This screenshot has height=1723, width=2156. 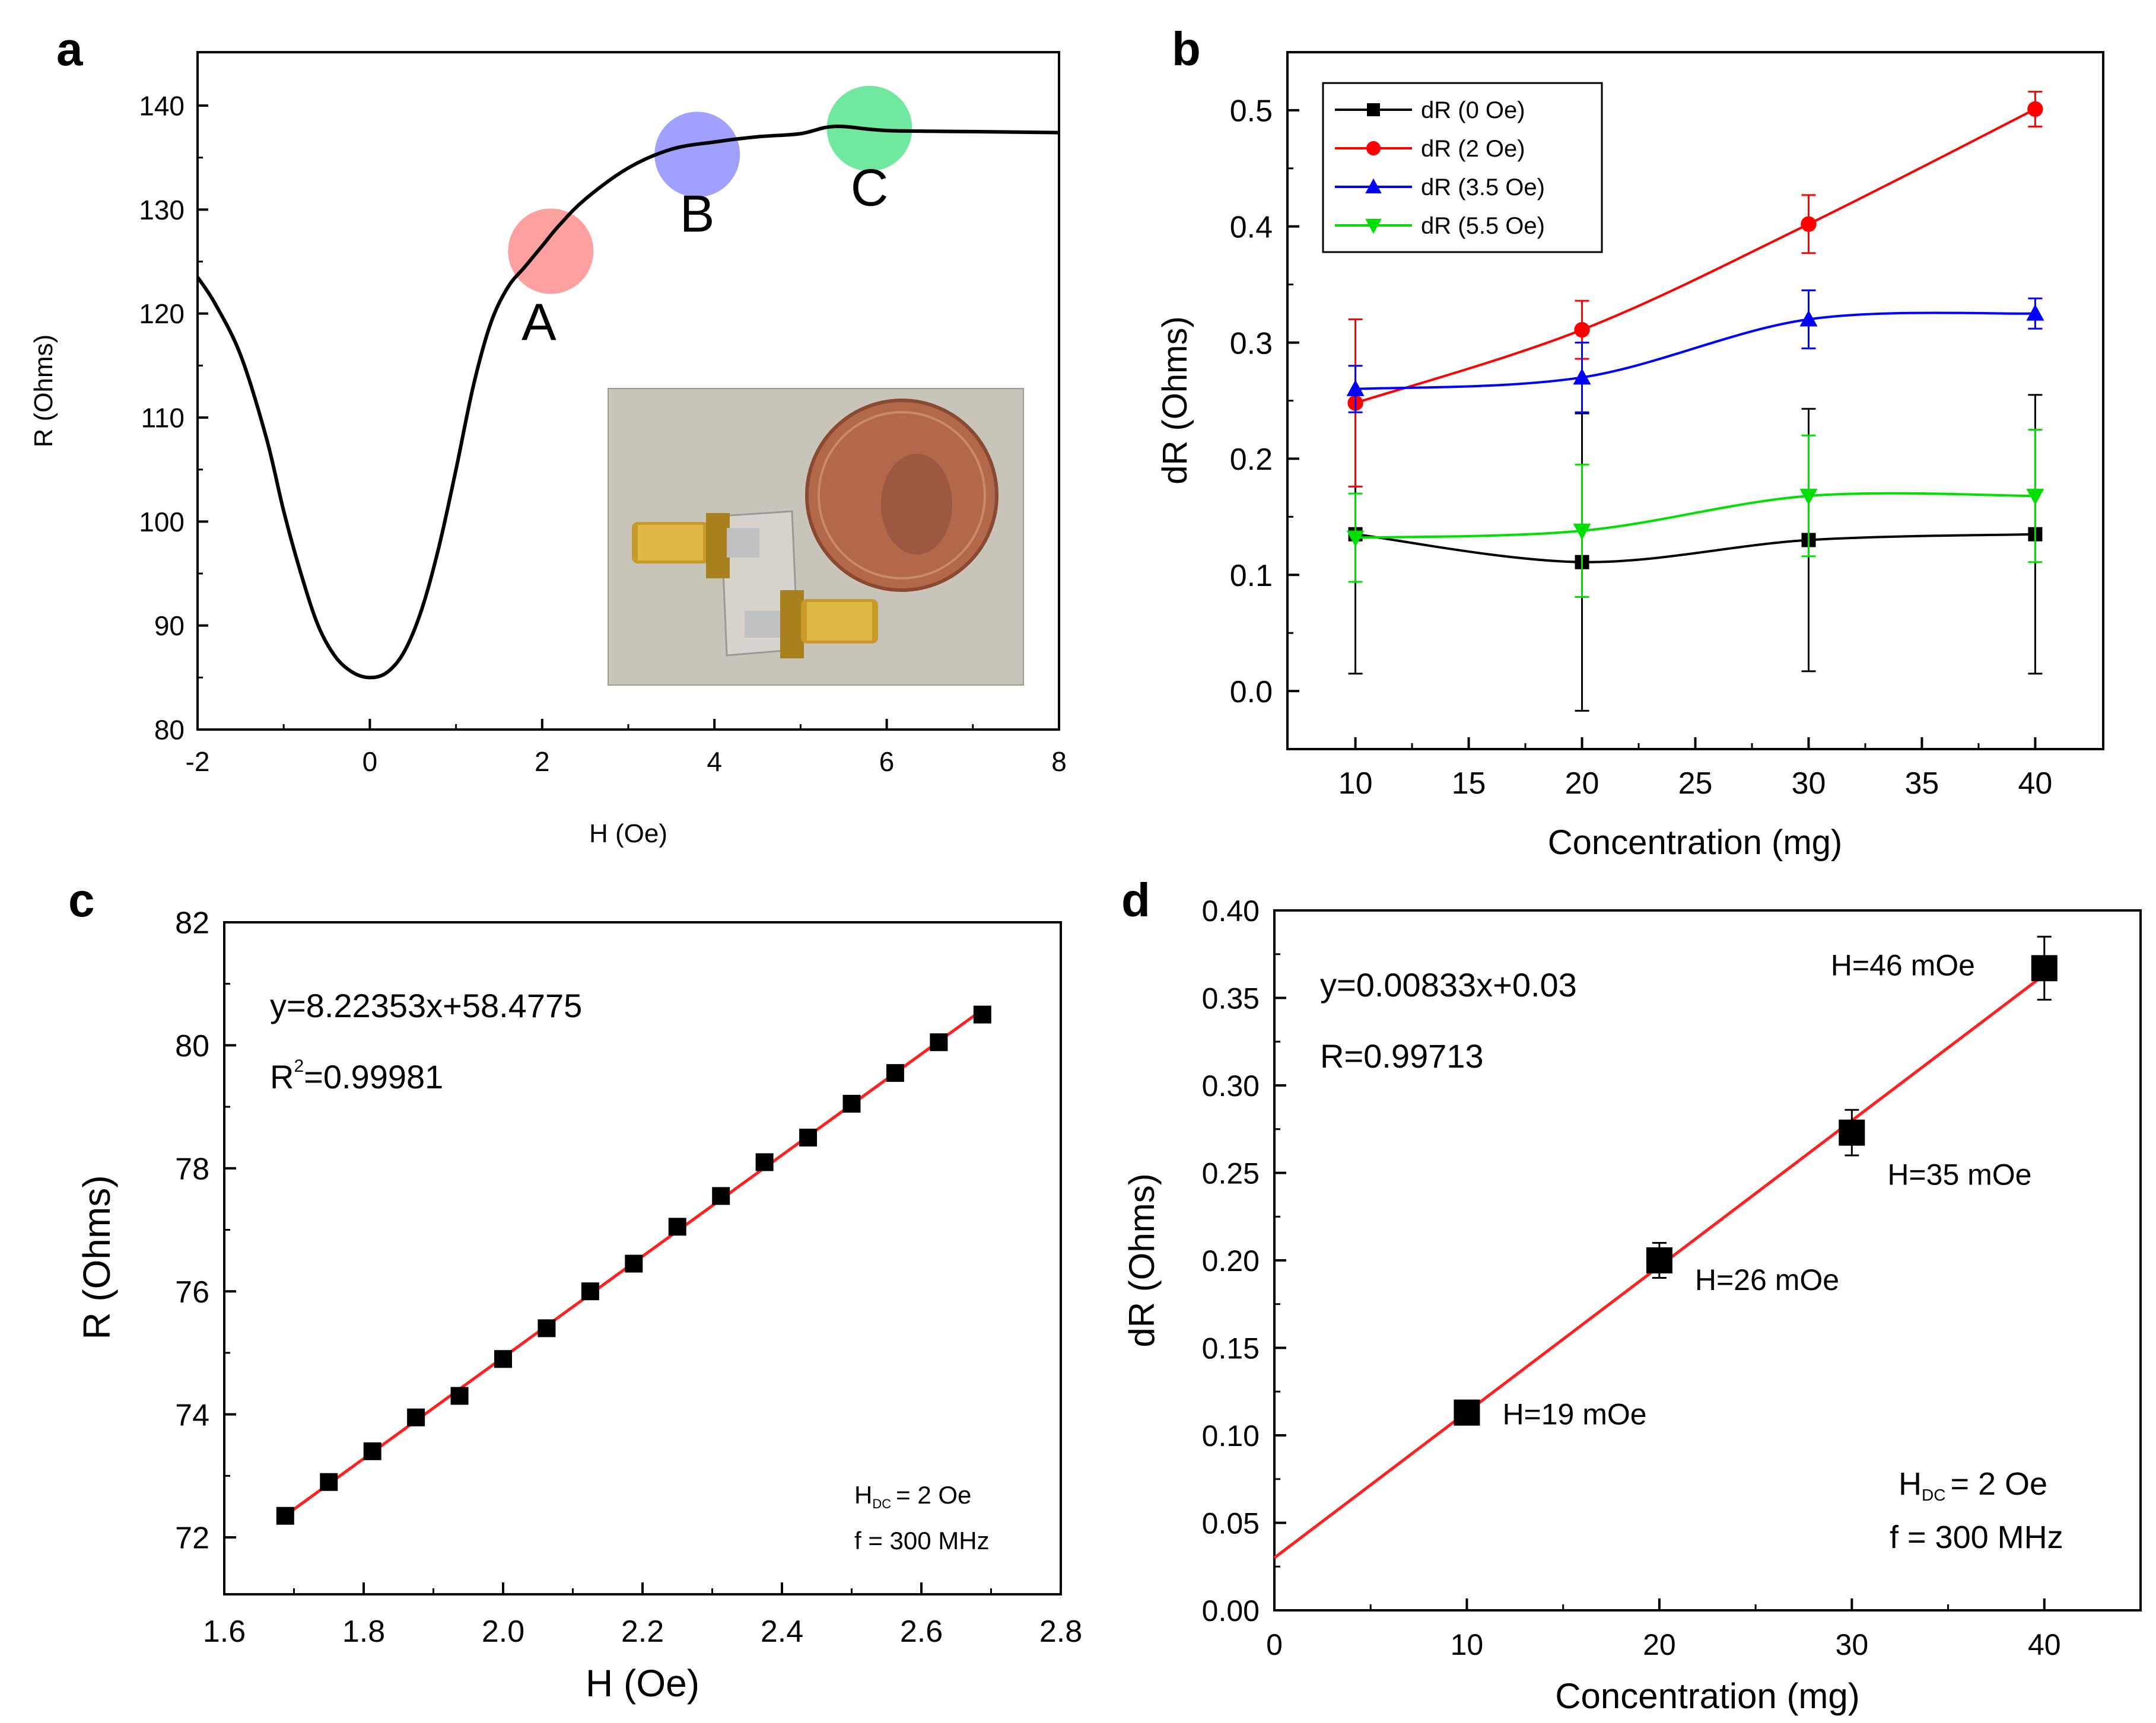 What do you see at coordinates (299, 1066) in the screenshot?
I see `r2-sup-c: 2` at bounding box center [299, 1066].